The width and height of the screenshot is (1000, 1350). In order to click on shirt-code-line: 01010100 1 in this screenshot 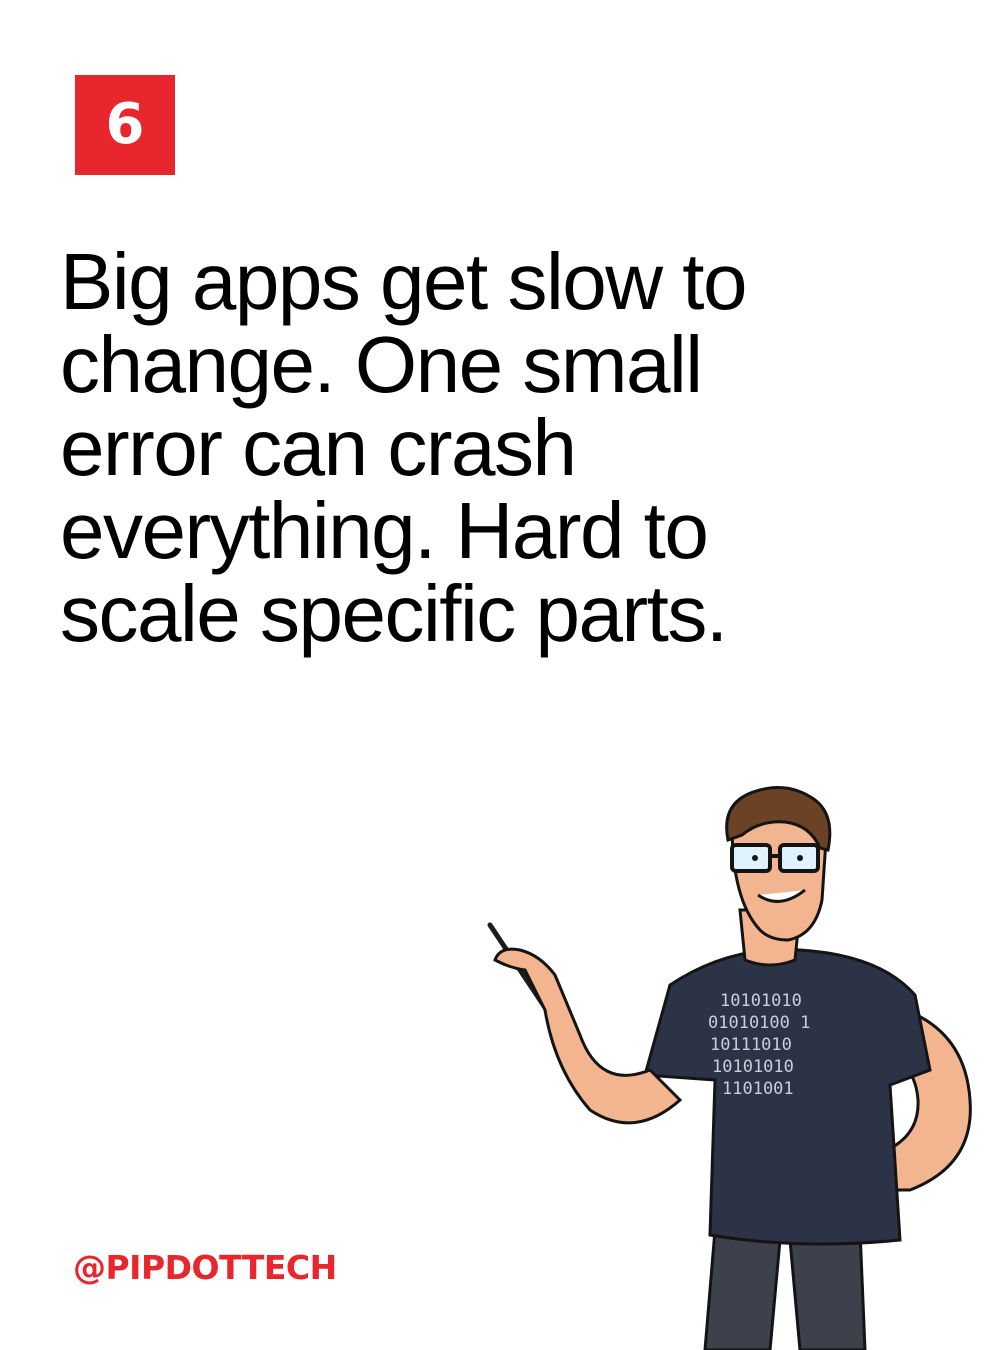, I will do `click(759, 1023)`.